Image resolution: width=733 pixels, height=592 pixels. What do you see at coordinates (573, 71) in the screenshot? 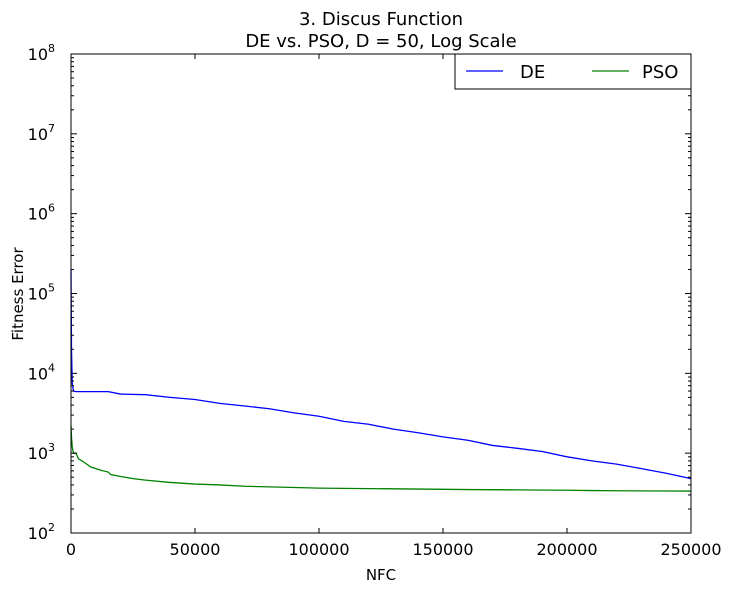
I see `legend: DE PSO` at bounding box center [573, 71].